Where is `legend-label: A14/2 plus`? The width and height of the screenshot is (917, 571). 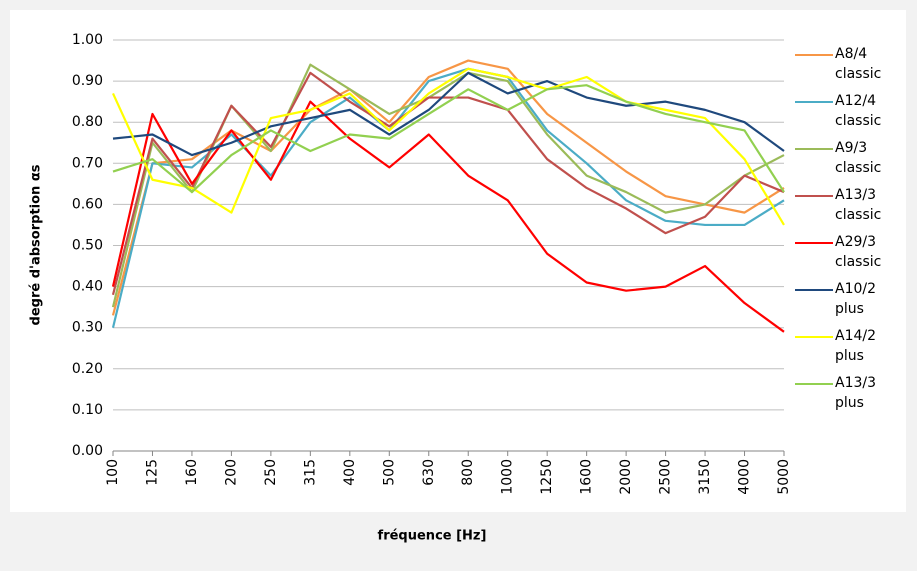 legend-label: A14/2 plus is located at coordinates (856, 346).